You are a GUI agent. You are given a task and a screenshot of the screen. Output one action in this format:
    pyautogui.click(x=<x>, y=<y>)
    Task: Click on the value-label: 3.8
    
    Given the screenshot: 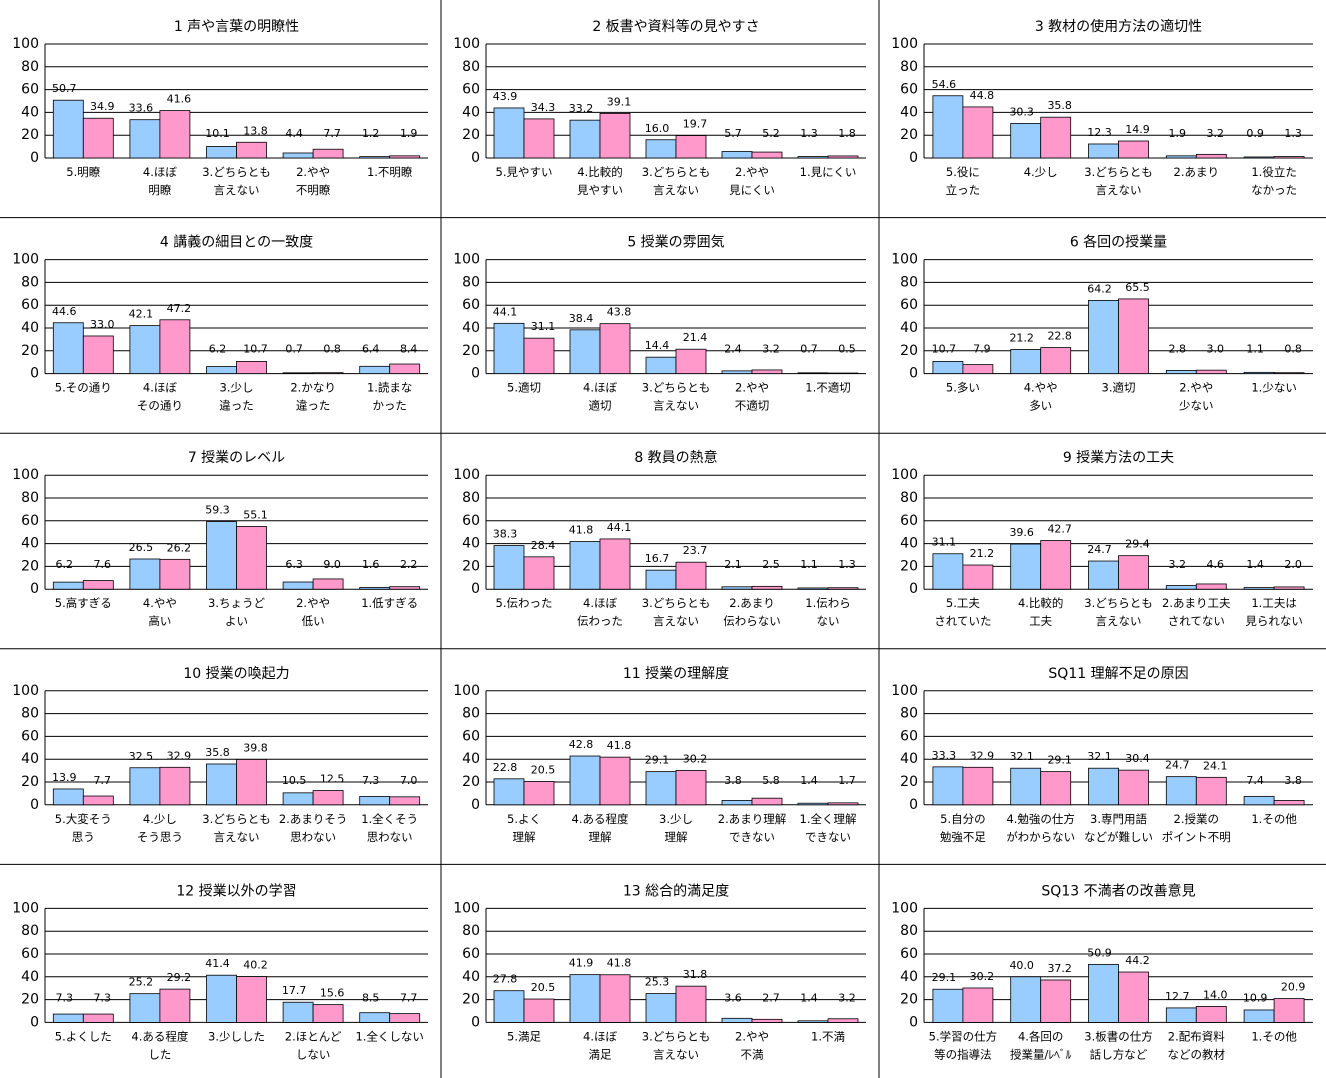 What is the action you would take?
    pyautogui.click(x=733, y=780)
    